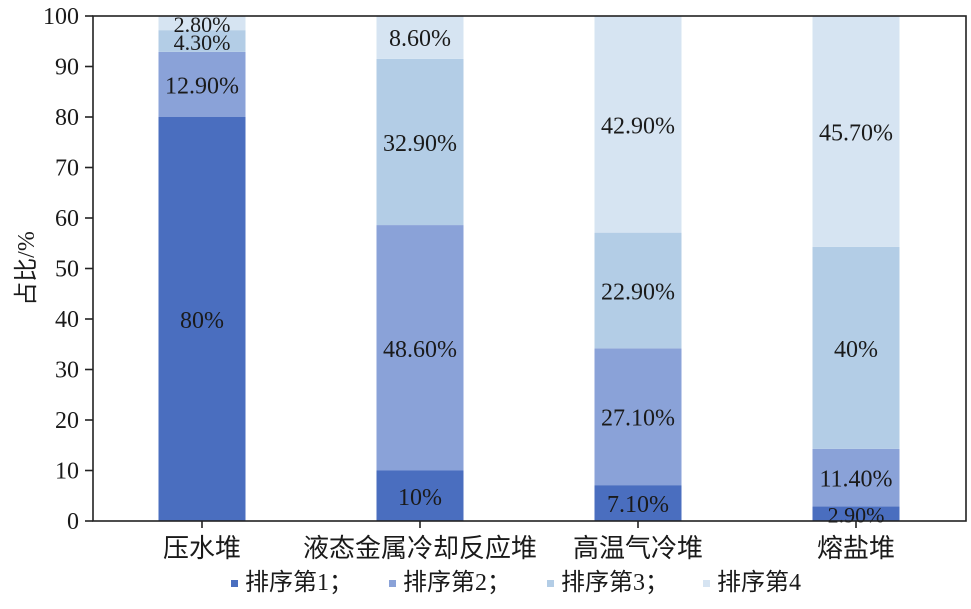 The width and height of the screenshot is (971, 609). Describe the element at coordinates (67, 472) in the screenshot. I see `y-tick-label: 10` at that location.